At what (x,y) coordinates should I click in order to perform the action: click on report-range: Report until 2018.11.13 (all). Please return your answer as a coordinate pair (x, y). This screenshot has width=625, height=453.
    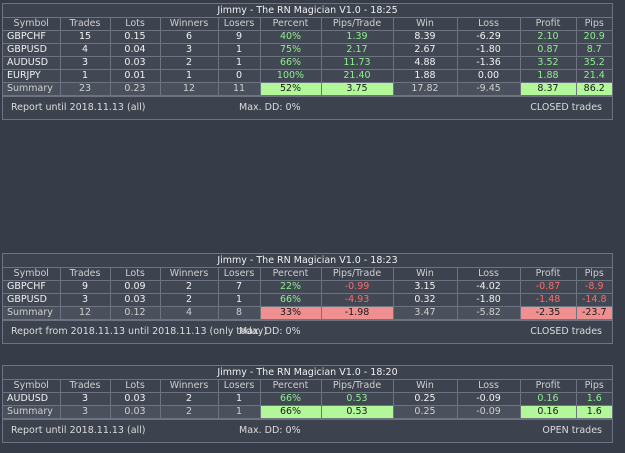
    Looking at the image, I should click on (78, 107).